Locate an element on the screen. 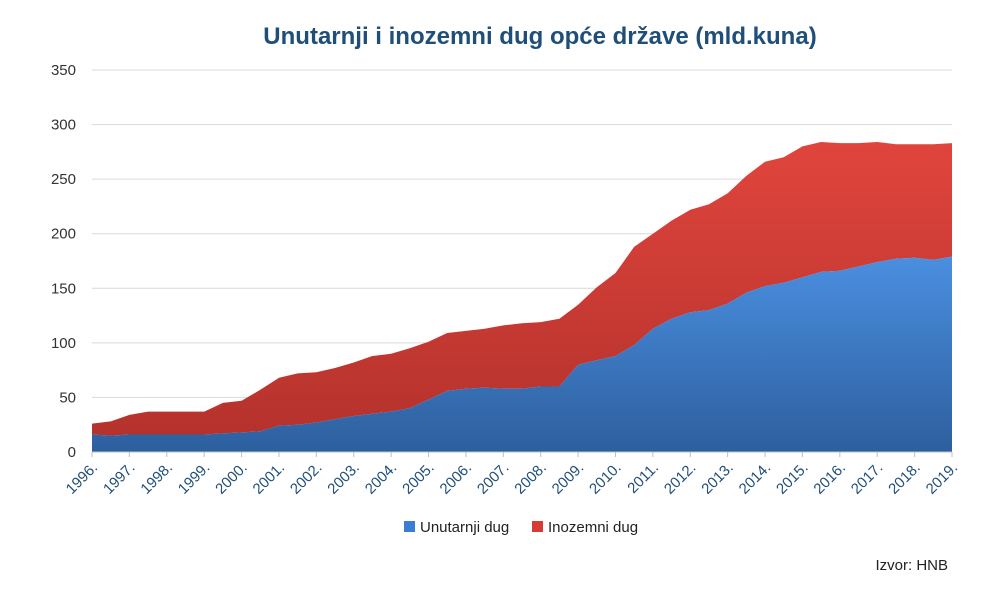 The image size is (1000, 591). x-tick-label: 2008. is located at coordinates (530, 478).